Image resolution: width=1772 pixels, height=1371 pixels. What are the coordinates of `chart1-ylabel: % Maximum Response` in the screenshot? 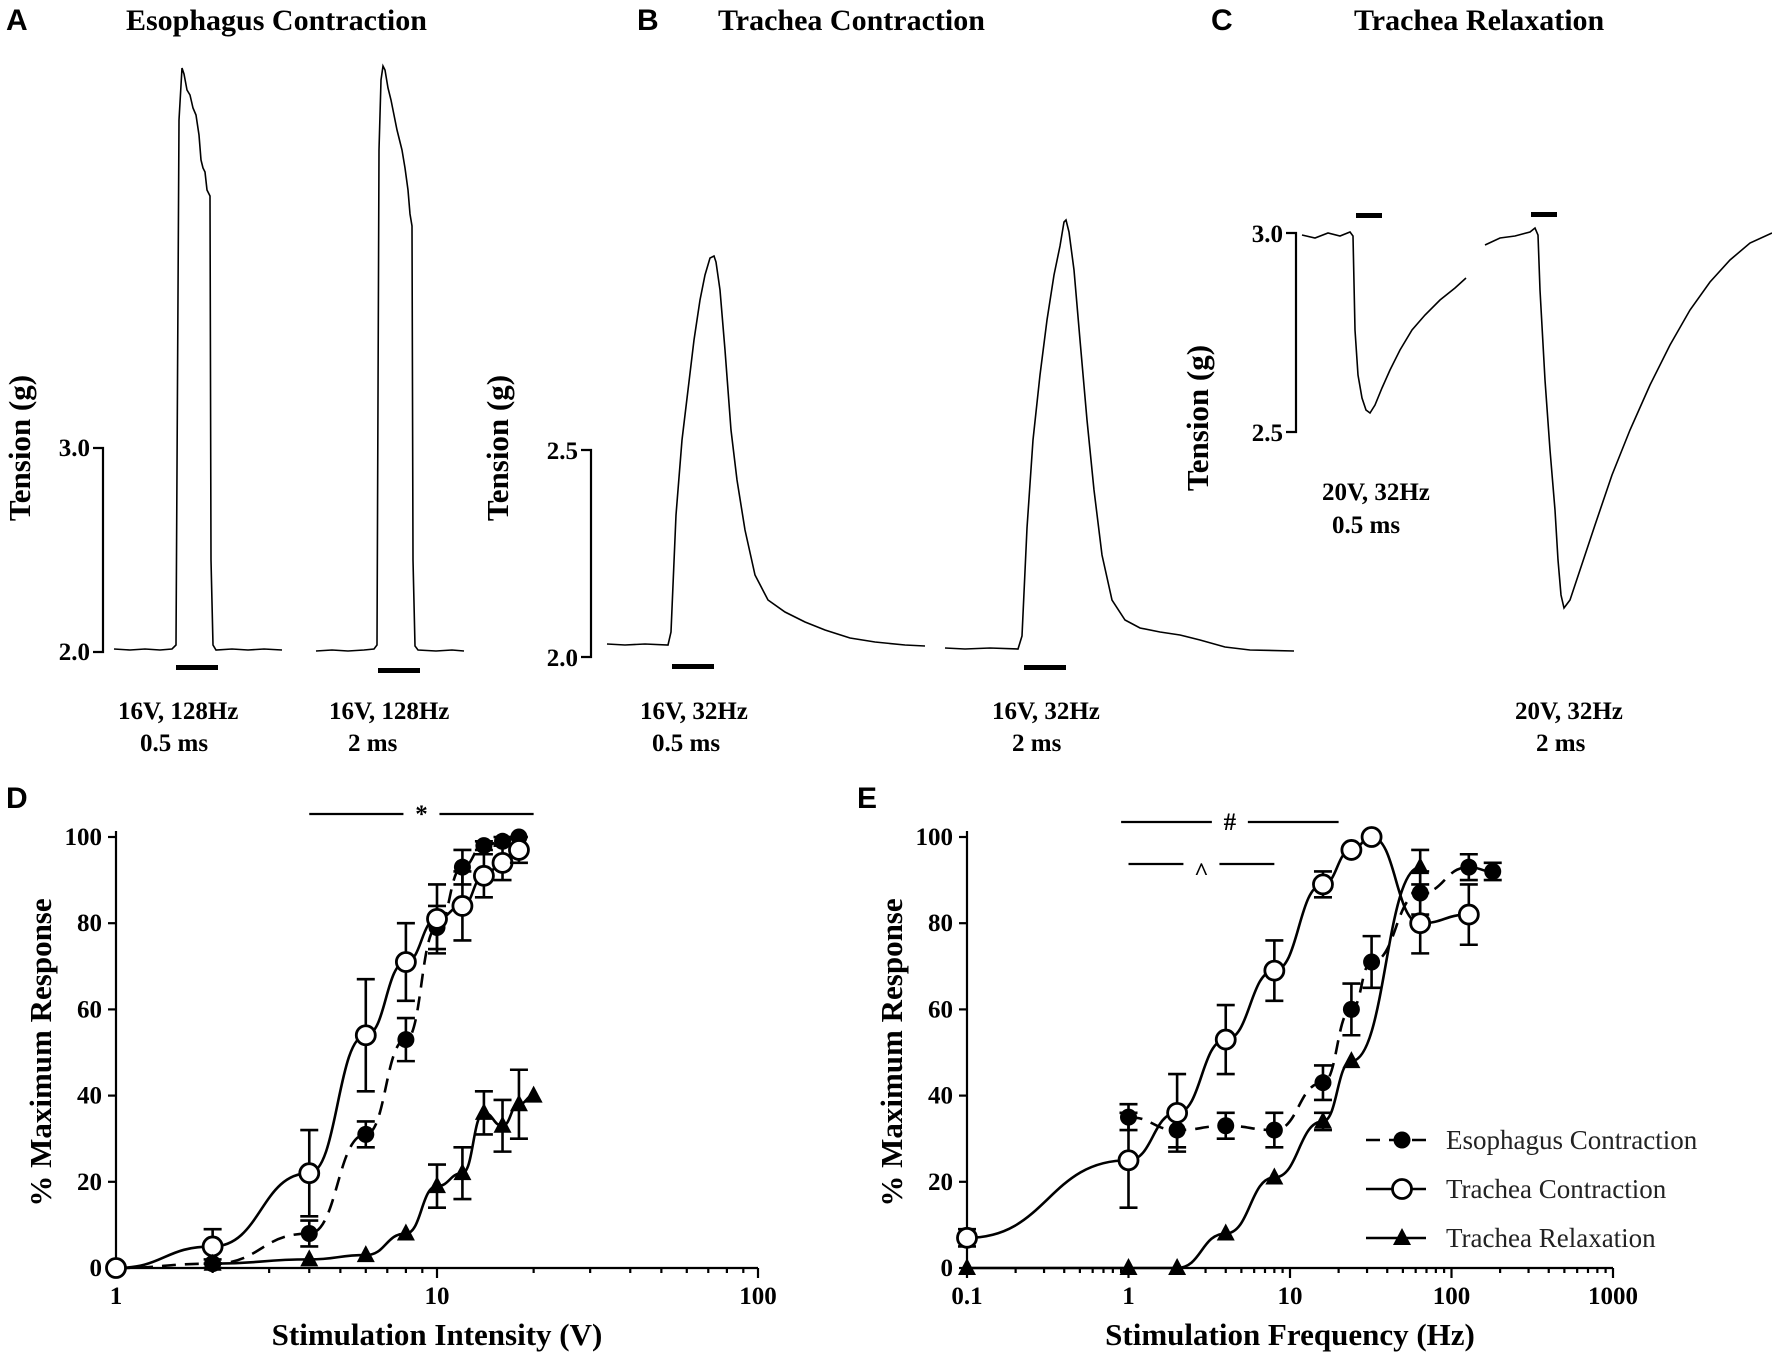 It's located at (891, 1052).